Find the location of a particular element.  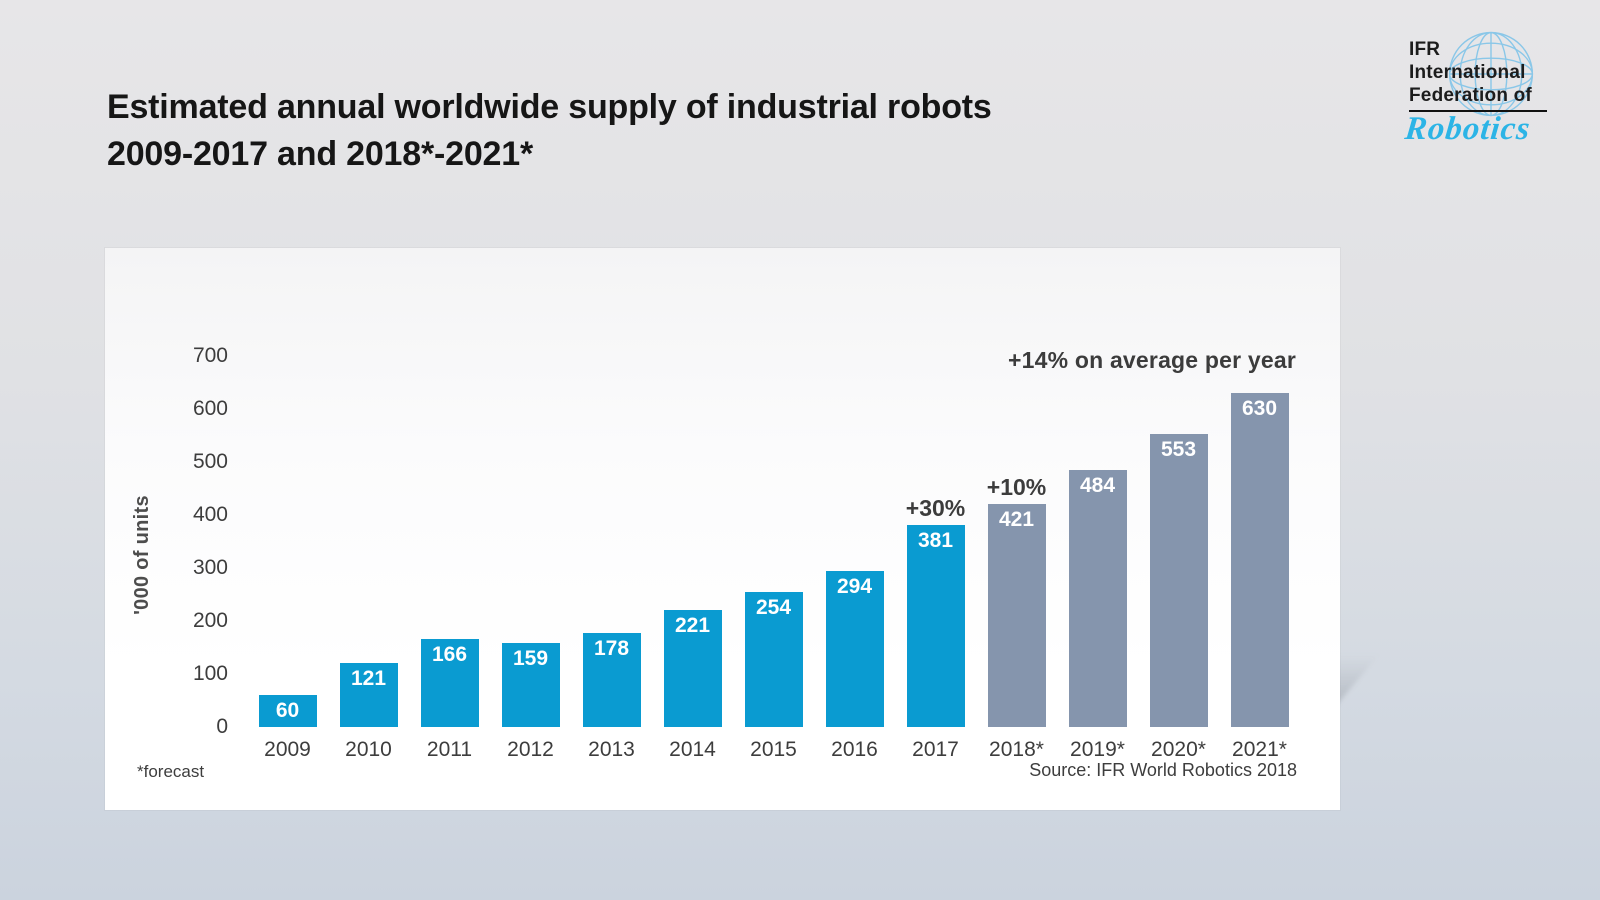

bar-cell: +30% 381 2017 is located at coordinates (935, 504).